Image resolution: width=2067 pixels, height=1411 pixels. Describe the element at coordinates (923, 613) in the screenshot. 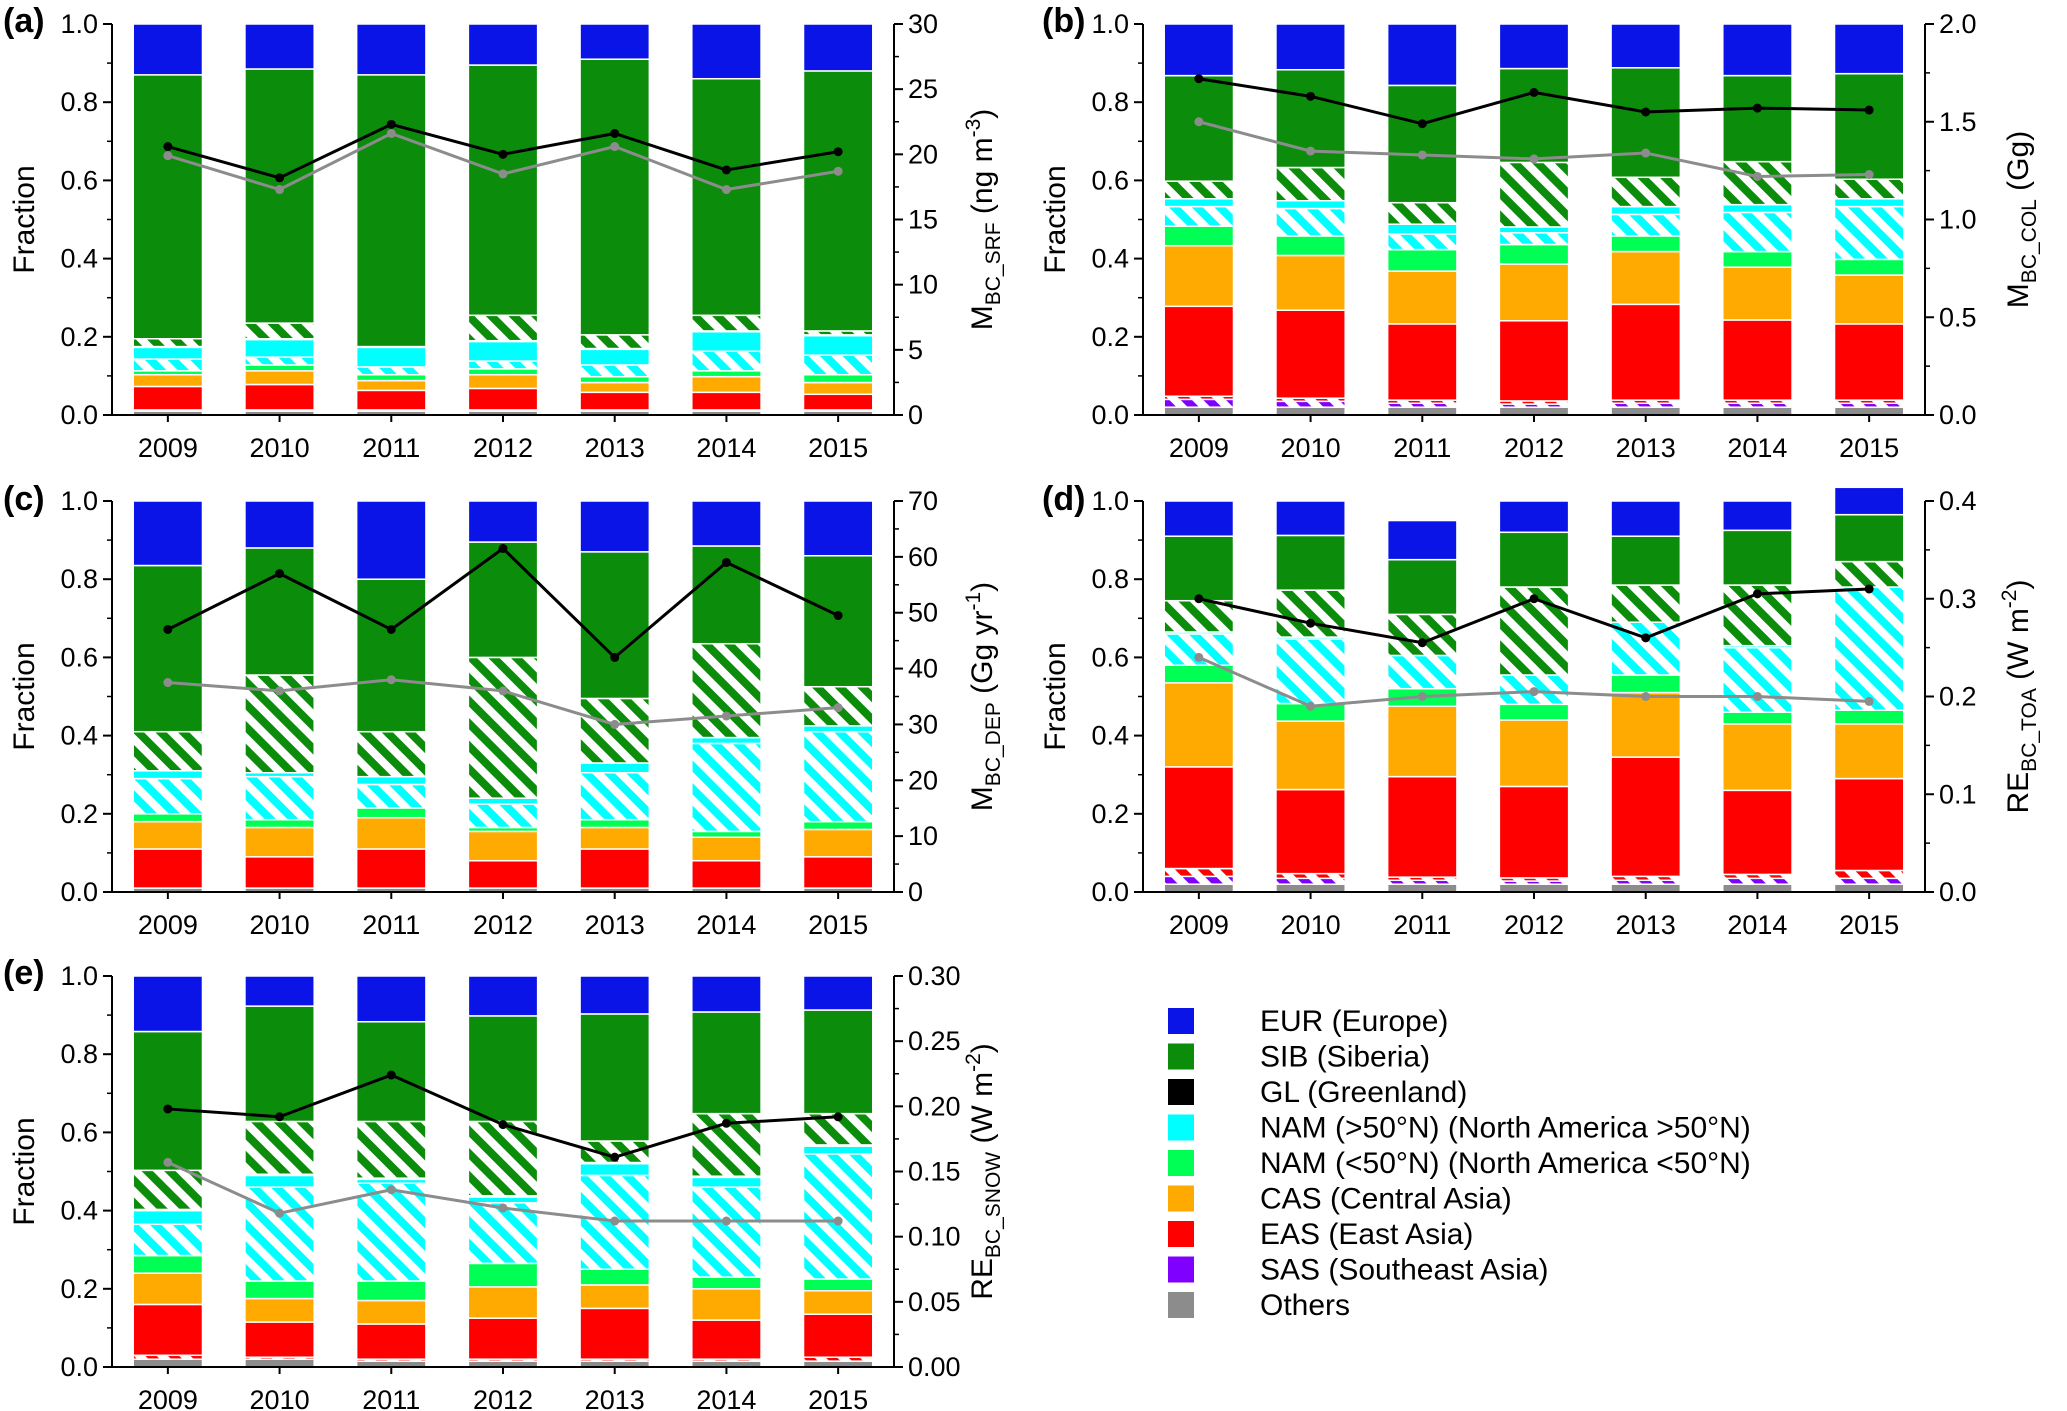

I see `y2-tick-label: 50` at that location.